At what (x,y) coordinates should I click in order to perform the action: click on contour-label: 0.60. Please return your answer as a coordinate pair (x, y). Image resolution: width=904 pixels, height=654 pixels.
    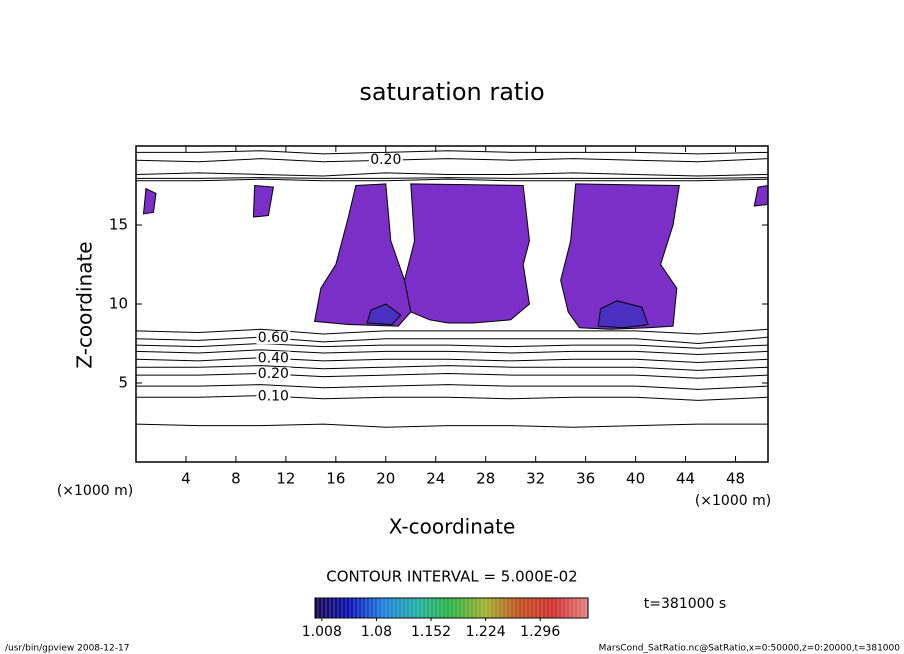
    Looking at the image, I should click on (273, 338).